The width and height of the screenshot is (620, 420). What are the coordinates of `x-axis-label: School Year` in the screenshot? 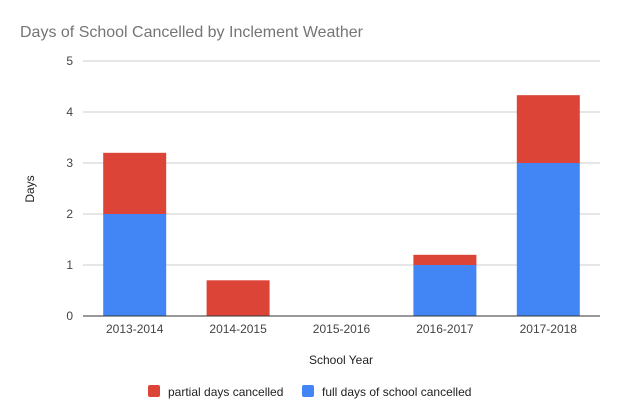 It's located at (341, 360).